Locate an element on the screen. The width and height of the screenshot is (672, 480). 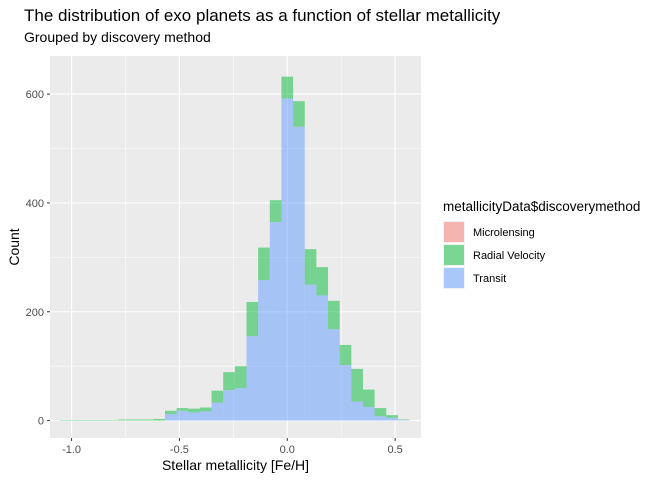
x-tick-label: 0.5 is located at coordinates (394, 450).